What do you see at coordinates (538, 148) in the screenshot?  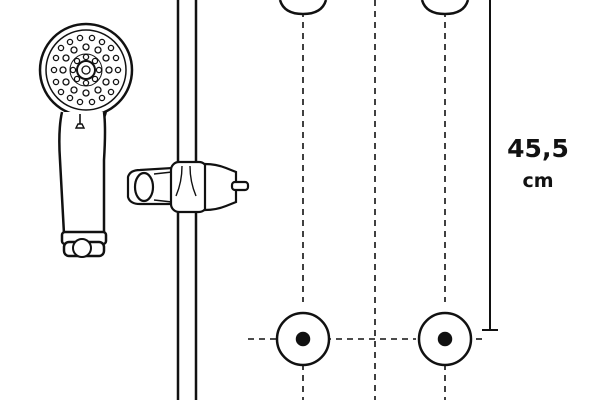 I see `dimension-value: 45,5` at bounding box center [538, 148].